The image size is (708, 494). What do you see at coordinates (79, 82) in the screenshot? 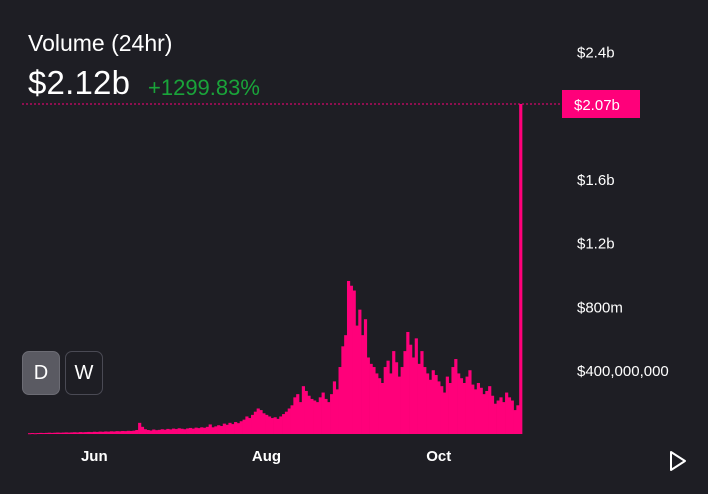
I see `current-volume-value: $2.12b` at bounding box center [79, 82].